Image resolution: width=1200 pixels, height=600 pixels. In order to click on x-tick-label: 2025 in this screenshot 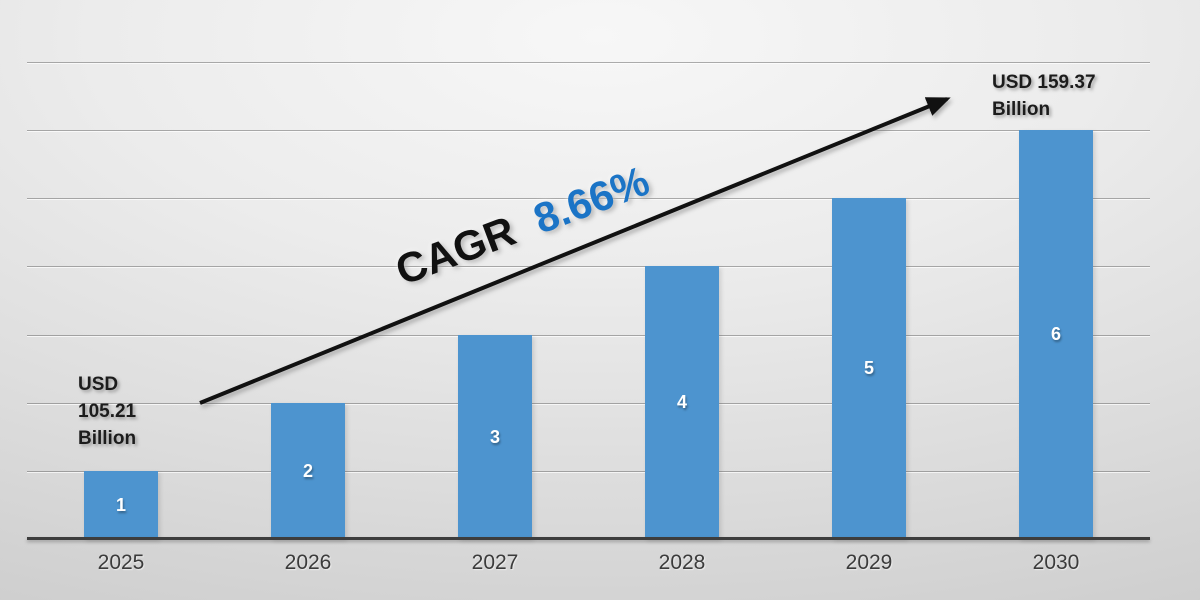, I will do `click(121, 562)`.